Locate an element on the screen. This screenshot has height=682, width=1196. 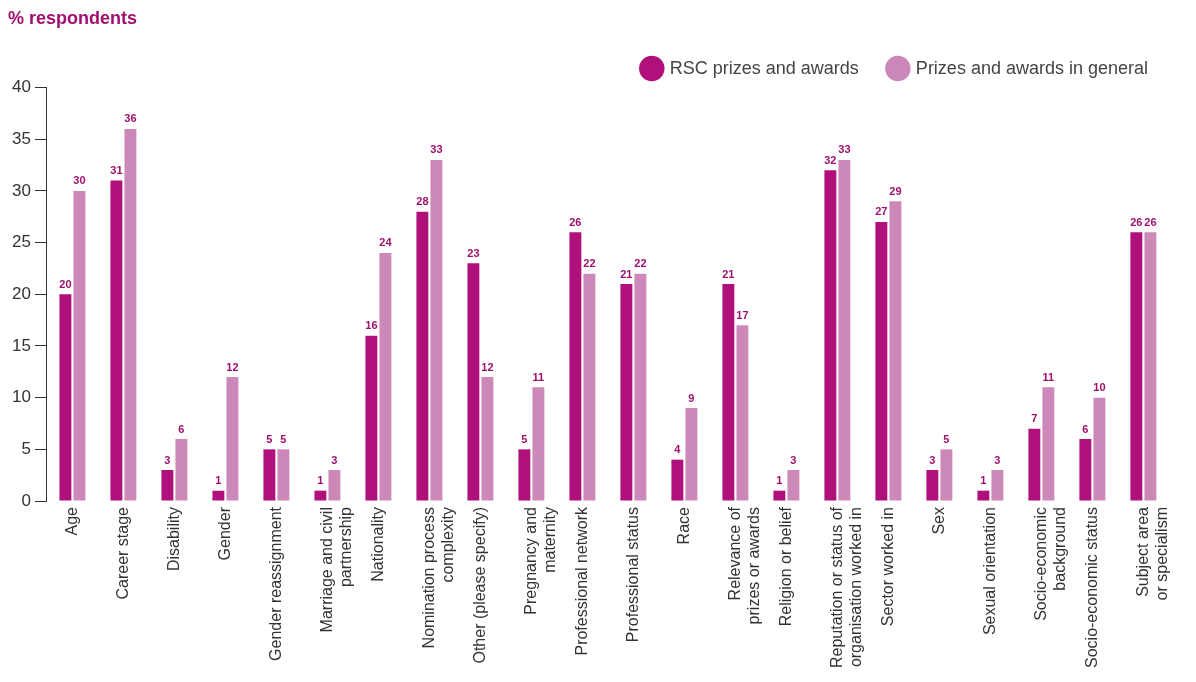
x-tick-label: Religion or belief is located at coordinates (785, 566).